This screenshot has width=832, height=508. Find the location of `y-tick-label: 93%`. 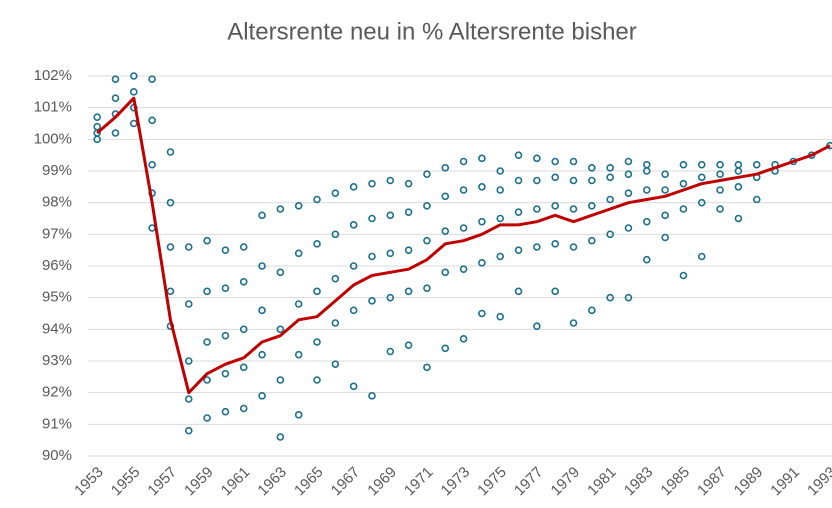

y-tick-label: 93% is located at coordinates (57, 360).